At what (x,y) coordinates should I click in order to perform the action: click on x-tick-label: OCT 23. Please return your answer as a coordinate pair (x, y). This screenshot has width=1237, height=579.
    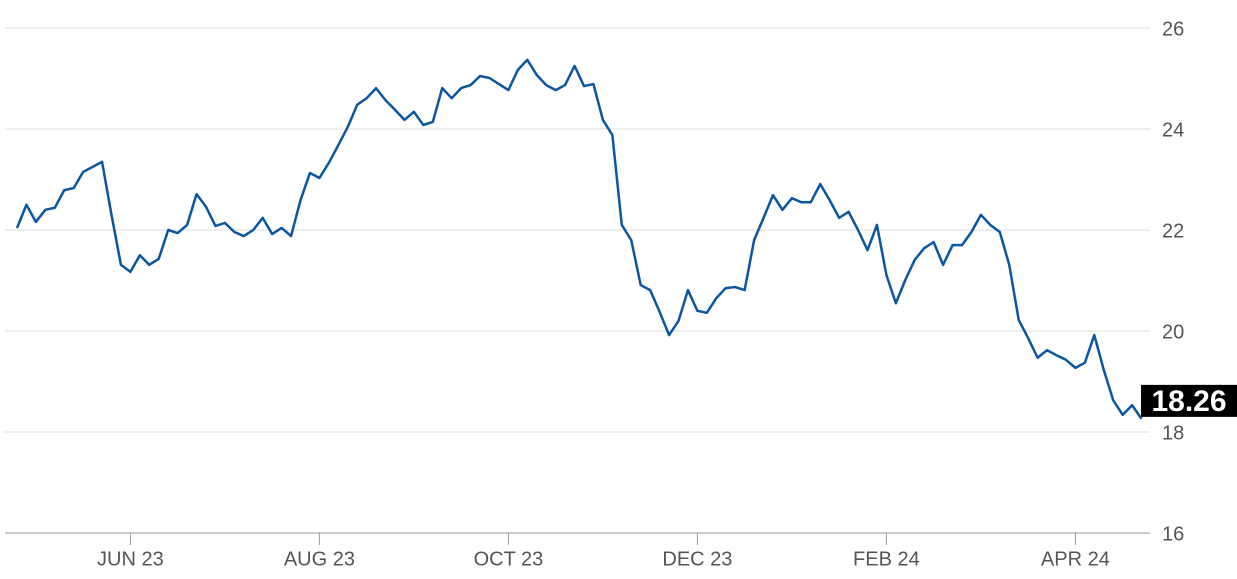
    Looking at the image, I should click on (509, 559).